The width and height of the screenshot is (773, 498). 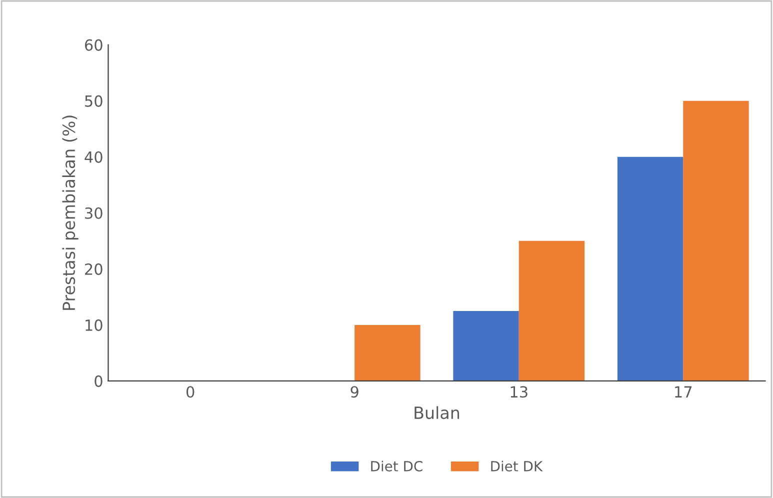 I want to click on y-tick-label: 60, so click(x=93, y=45).